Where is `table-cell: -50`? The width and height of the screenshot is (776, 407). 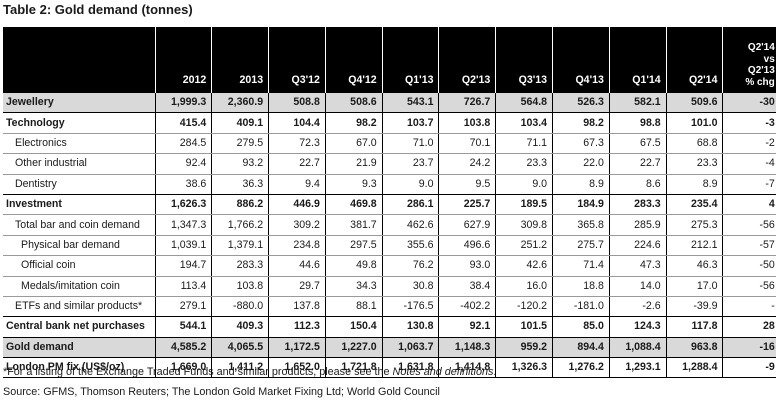
table-cell: -50 is located at coordinates (749, 266).